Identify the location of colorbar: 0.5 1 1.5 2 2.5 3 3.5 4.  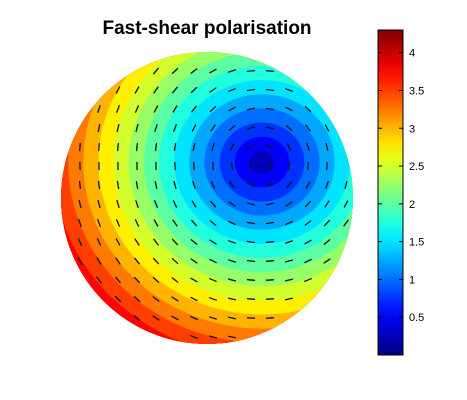
(400, 192).